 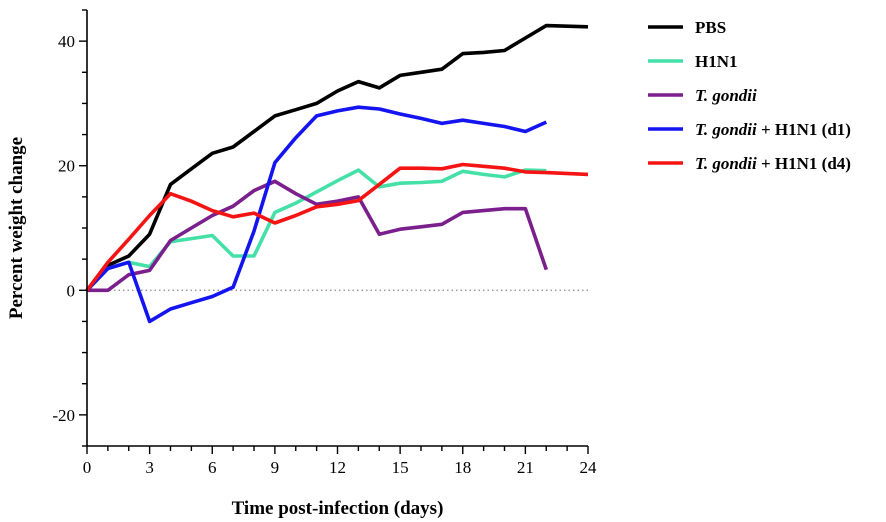 I want to click on legend-label-3: T. gondii + H1N1 (d1), so click(x=773, y=129).